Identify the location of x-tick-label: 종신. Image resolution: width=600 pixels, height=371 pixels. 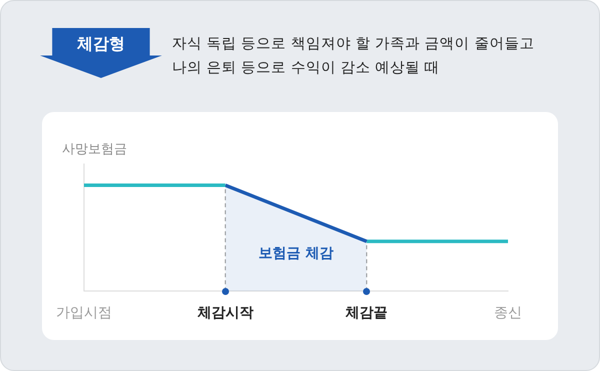
(508, 313).